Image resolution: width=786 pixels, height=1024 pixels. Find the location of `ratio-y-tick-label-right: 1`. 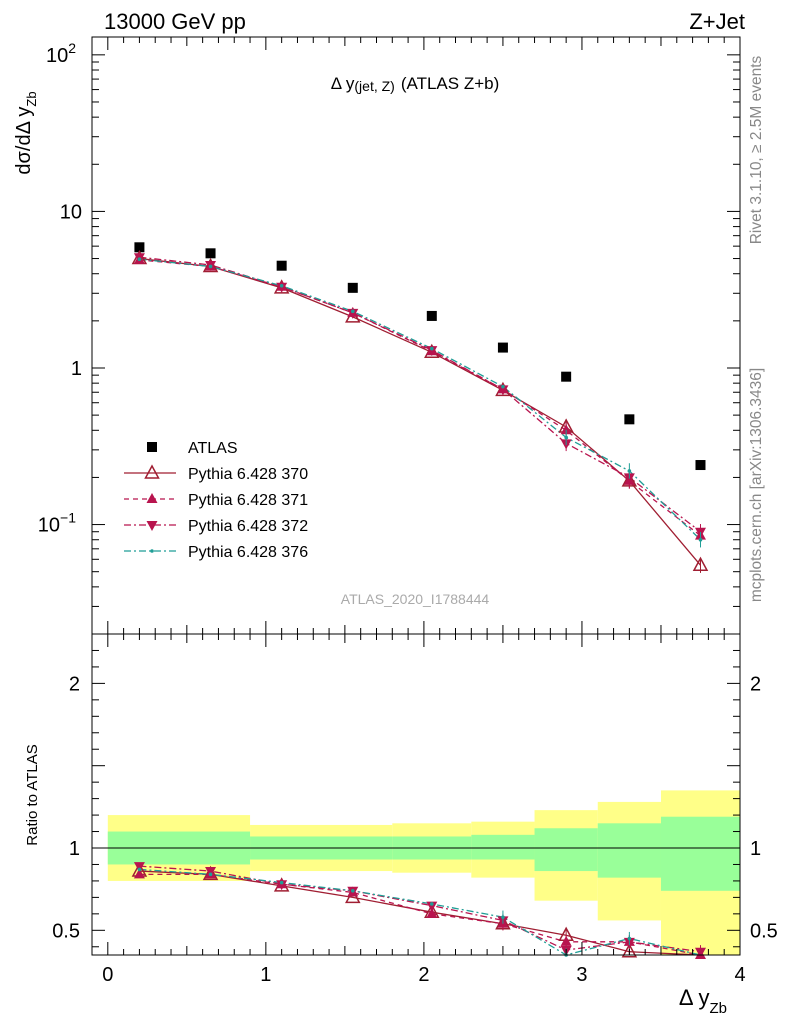

ratio-y-tick-label-right: 1 is located at coordinates (755, 849).